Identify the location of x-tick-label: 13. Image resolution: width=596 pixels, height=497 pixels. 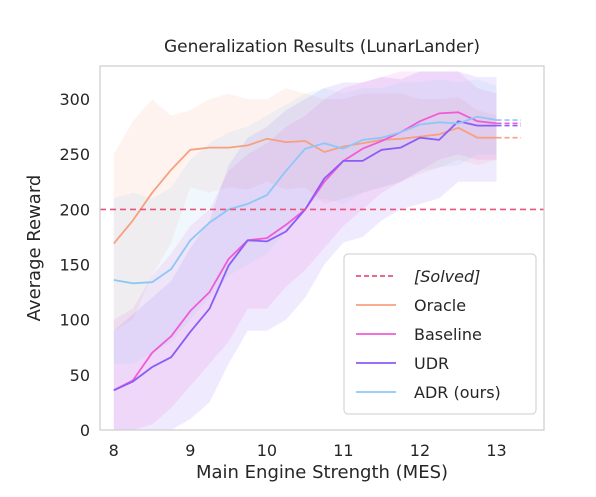
(496, 450).